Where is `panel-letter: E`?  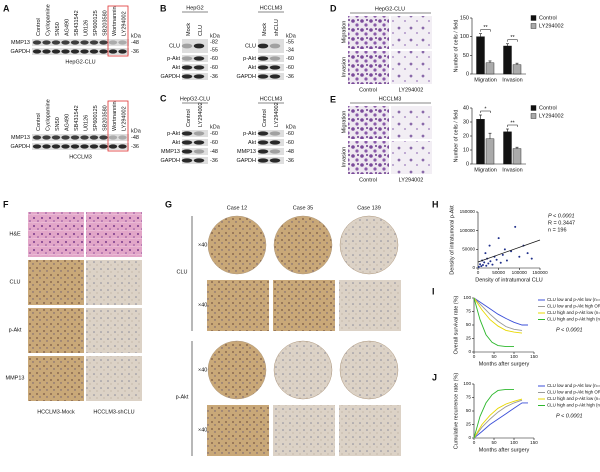 panel-letter: E is located at coordinates (333, 99).